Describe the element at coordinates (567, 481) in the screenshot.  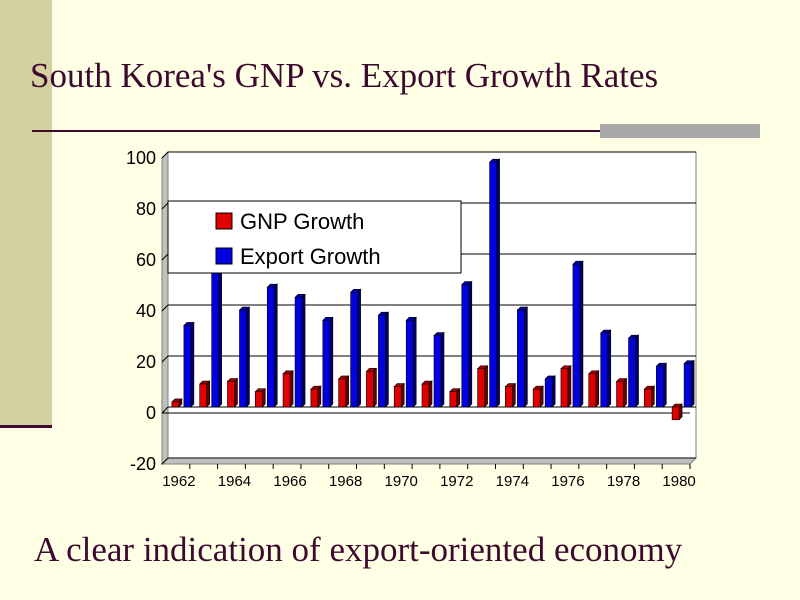
I see `x-tick-label: 1976` at that location.